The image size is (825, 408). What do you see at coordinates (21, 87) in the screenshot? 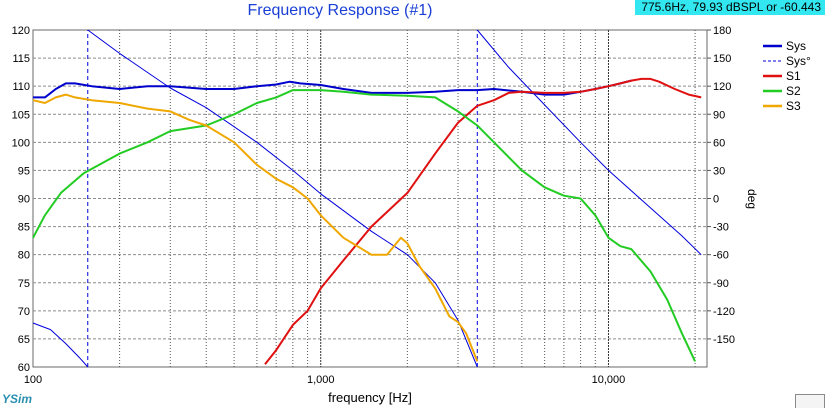
I see `y-tick-label: 110` at bounding box center [21, 87].